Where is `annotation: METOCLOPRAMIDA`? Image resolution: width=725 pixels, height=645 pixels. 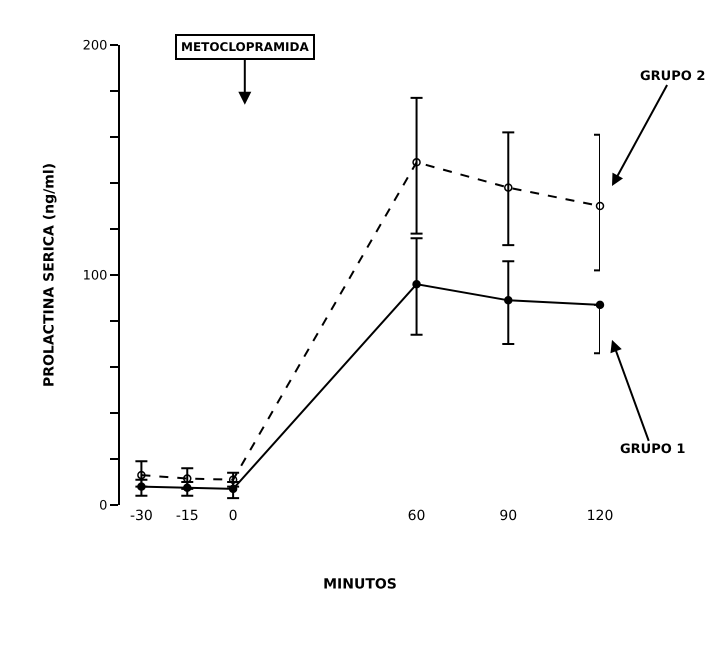
annotation: METOCLOPRAMIDA is located at coordinates (245, 47).